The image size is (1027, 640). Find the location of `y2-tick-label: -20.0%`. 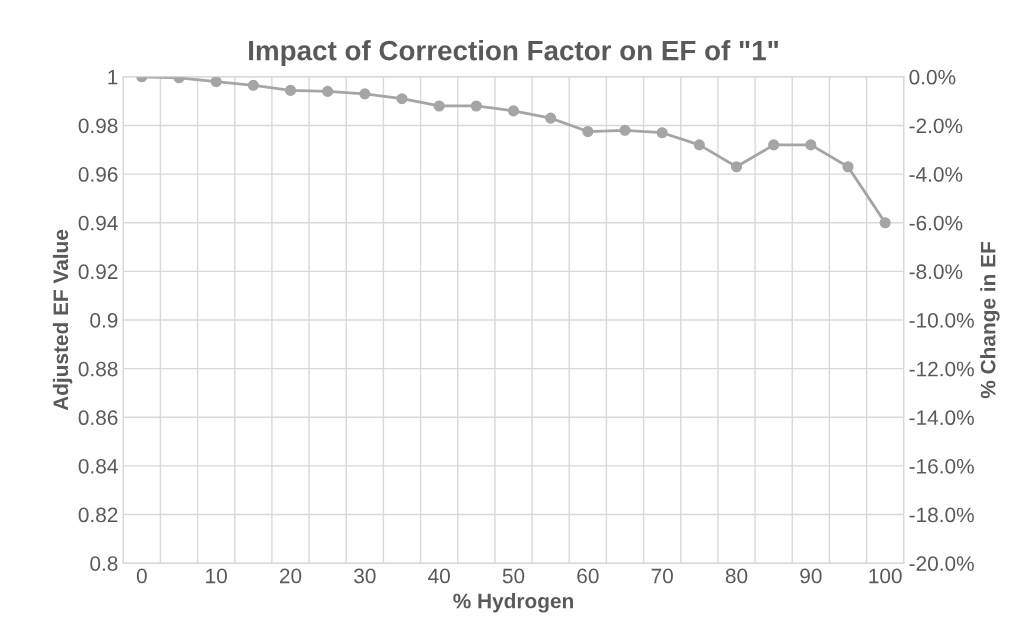

y2-tick-label: -20.0% is located at coordinates (941, 563).